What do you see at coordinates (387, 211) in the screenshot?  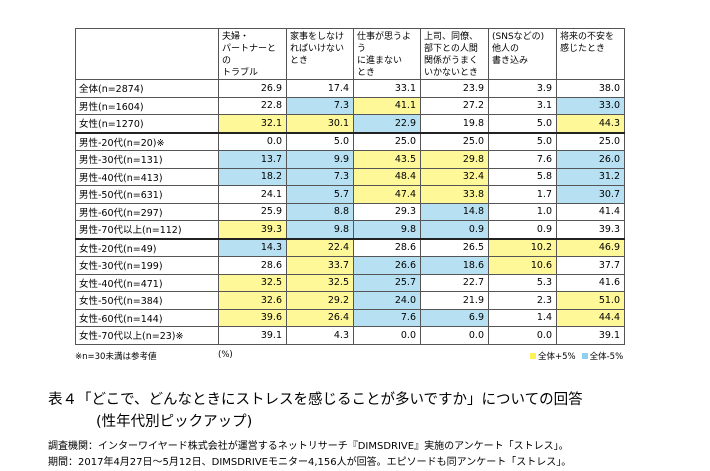 I see `cell-value: 29.3` at bounding box center [387, 211].